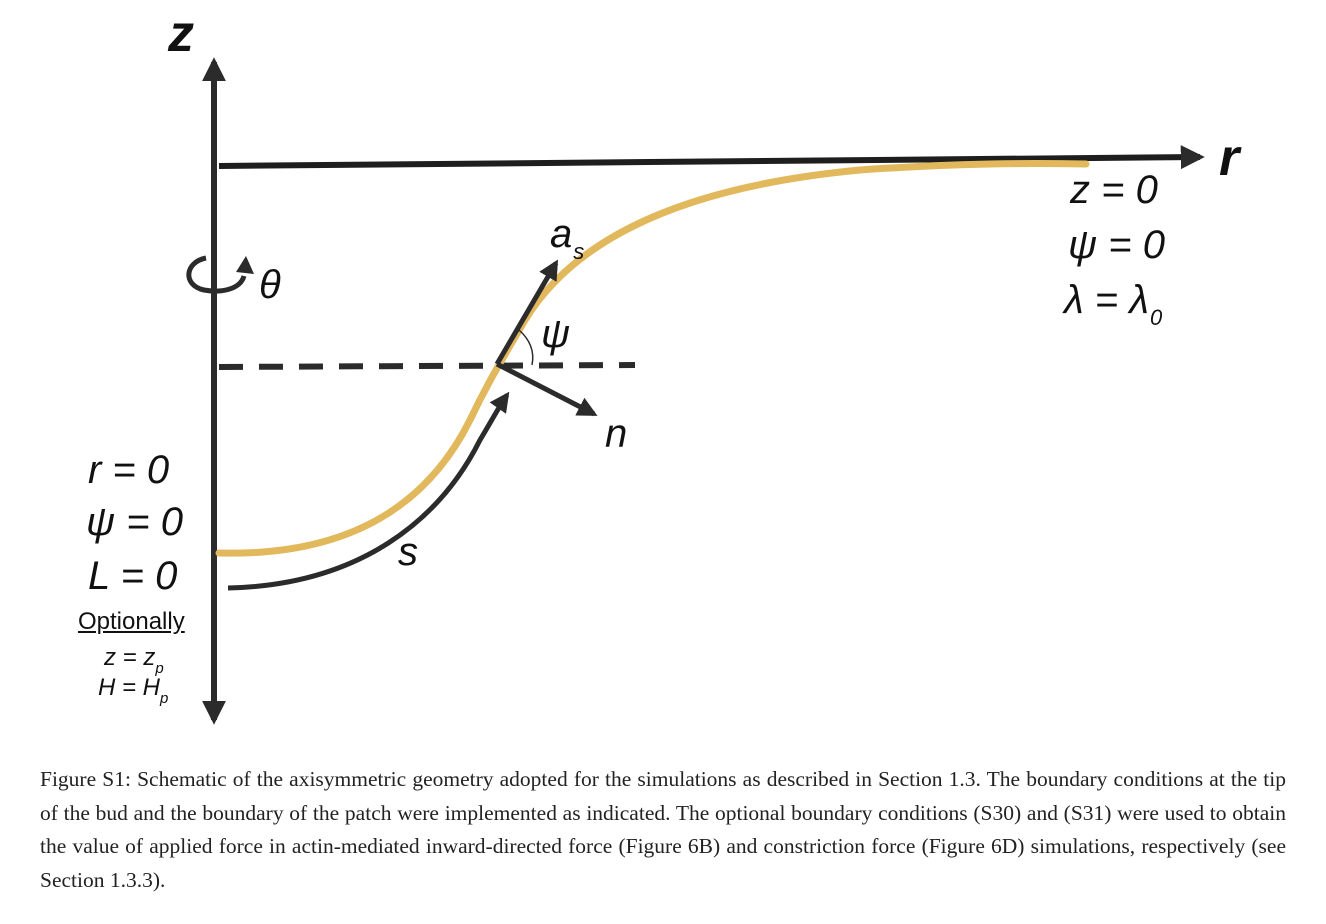 The image size is (1326, 924). I want to click on arc-length-arrow, so click(368, 491).